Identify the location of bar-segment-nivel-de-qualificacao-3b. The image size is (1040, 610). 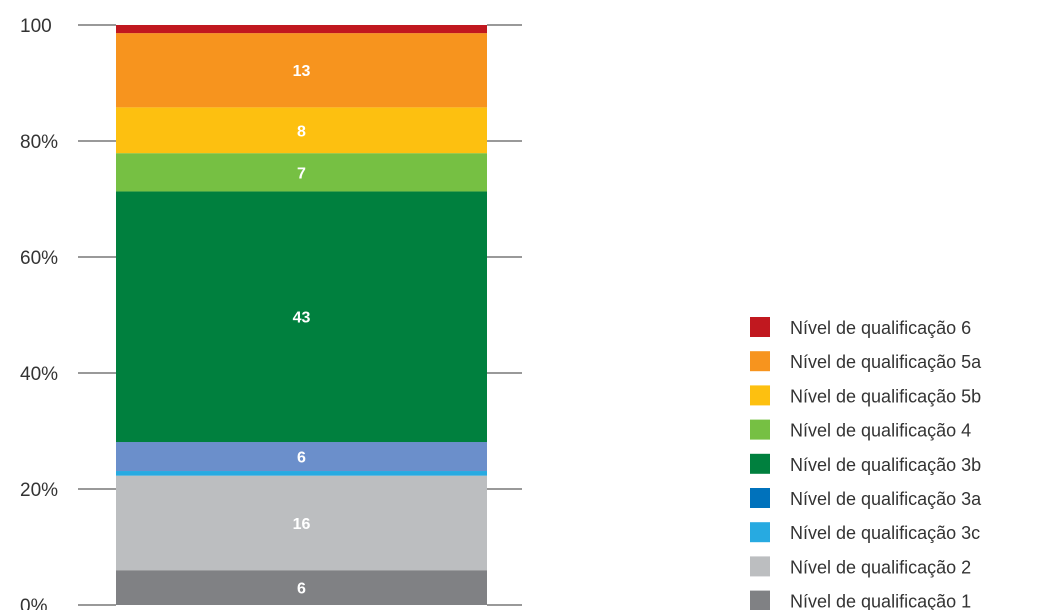
(301, 317).